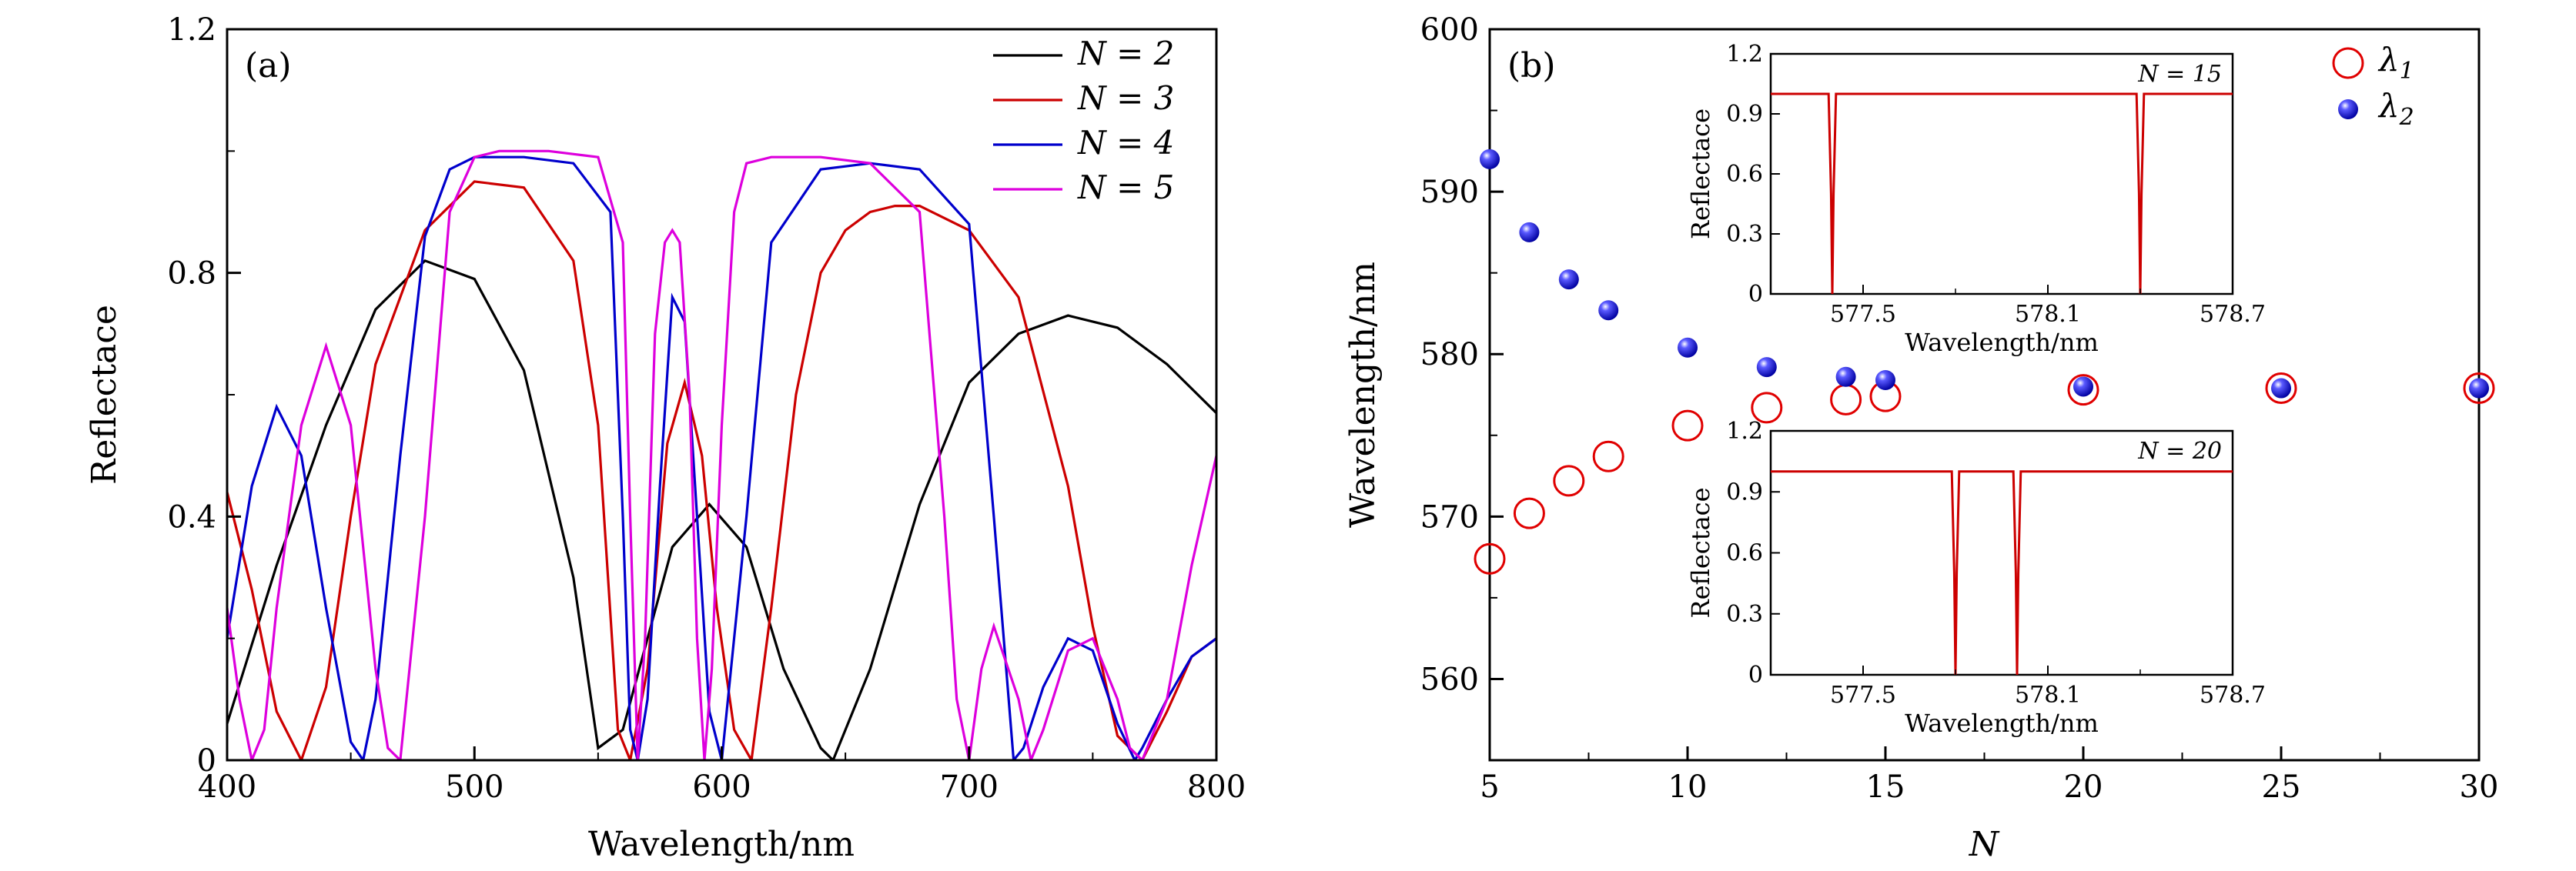  I want to click on x-tick-label: 30, so click(2479, 787).